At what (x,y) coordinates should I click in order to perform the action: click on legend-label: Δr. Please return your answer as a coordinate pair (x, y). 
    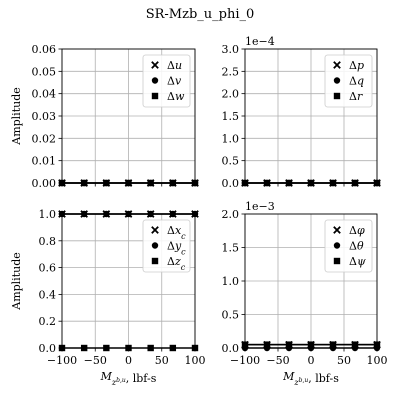
    Looking at the image, I should click on (356, 96).